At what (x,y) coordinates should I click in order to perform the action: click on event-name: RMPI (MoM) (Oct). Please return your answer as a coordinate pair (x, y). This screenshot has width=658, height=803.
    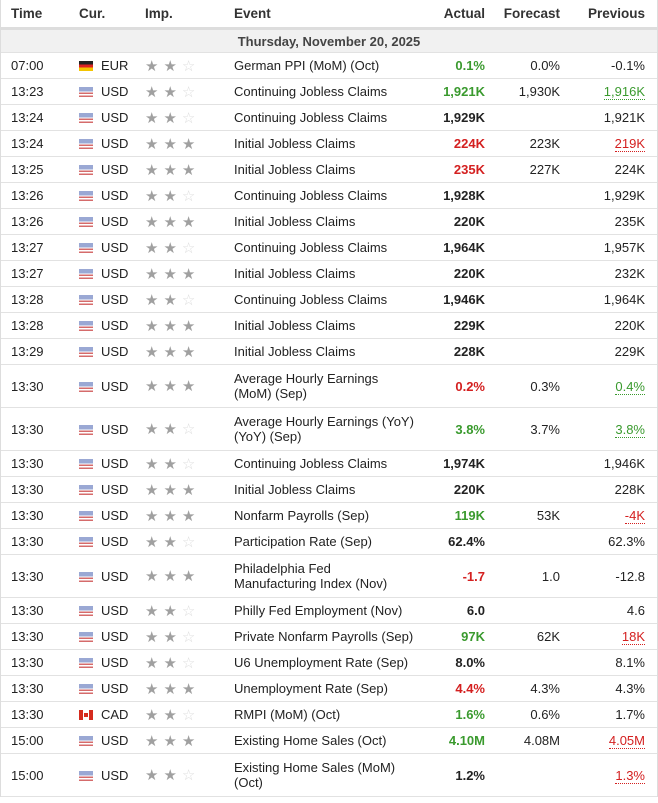
    Looking at the image, I should click on (319, 714).